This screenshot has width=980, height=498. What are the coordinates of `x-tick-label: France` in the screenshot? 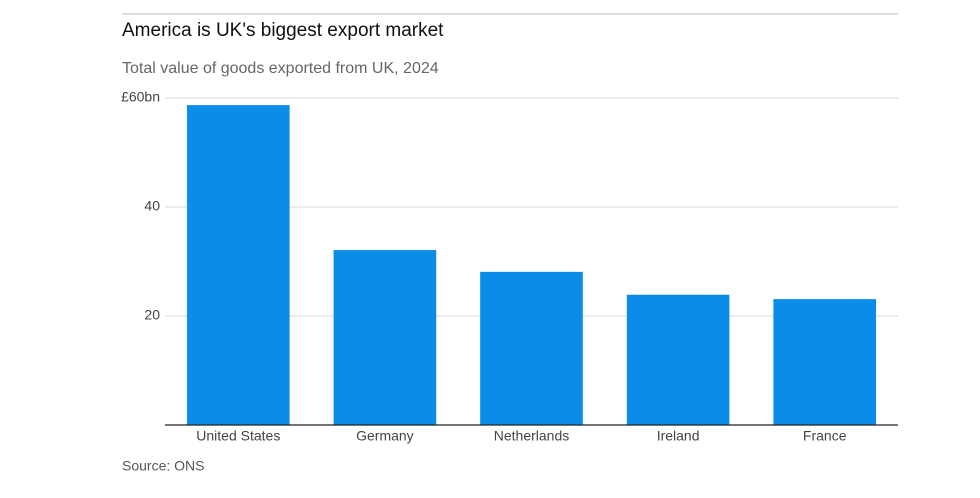 It's located at (825, 436).